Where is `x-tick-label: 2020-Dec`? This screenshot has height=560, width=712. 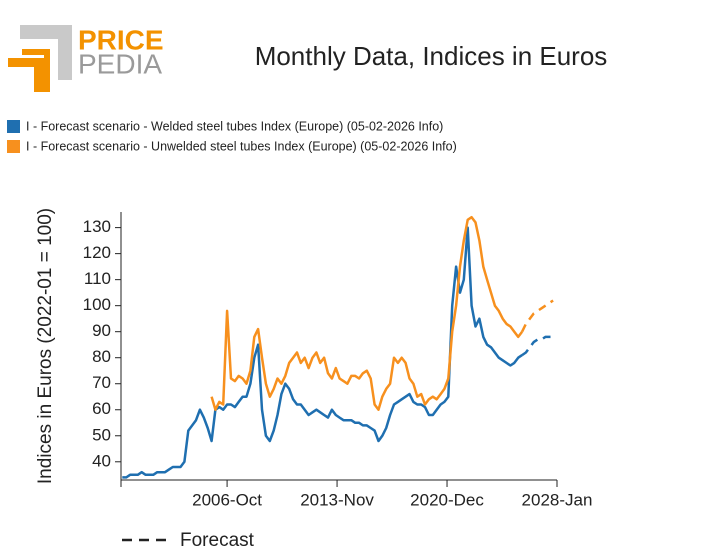
x-tick-label: 2020-Dec is located at coordinates (447, 499).